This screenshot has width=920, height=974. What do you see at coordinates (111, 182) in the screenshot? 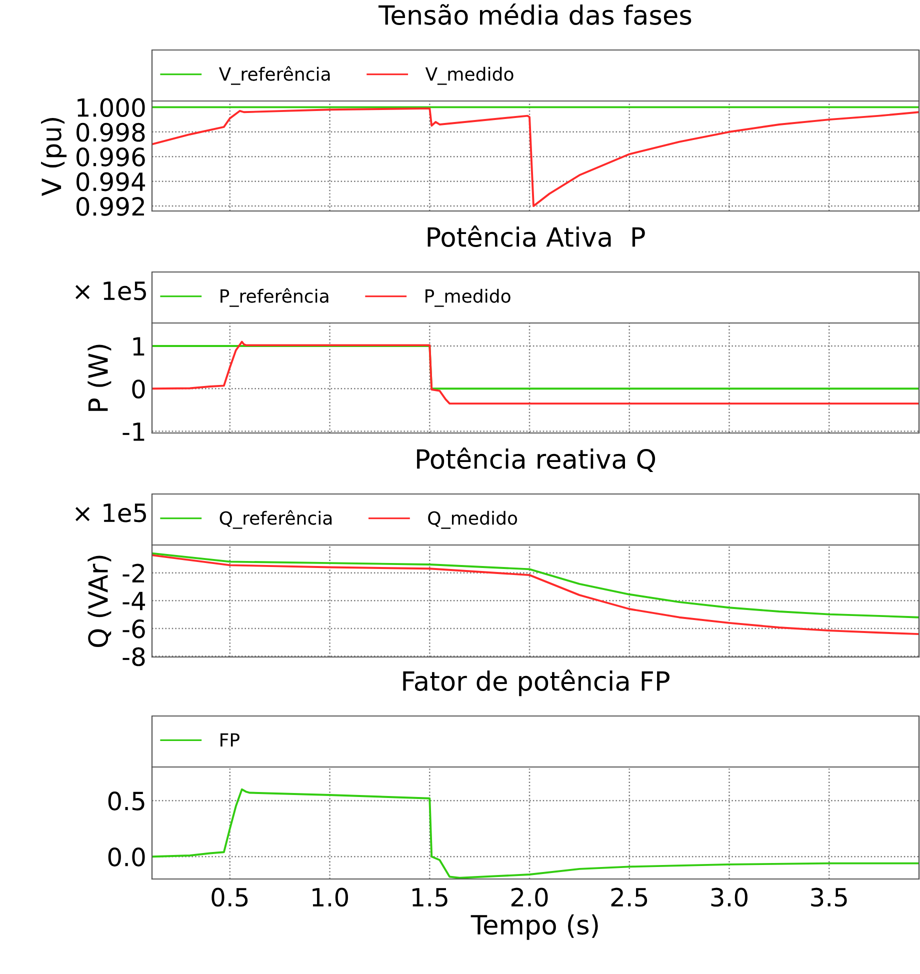
I see `y-tick-label: 0.994` at bounding box center [111, 182].